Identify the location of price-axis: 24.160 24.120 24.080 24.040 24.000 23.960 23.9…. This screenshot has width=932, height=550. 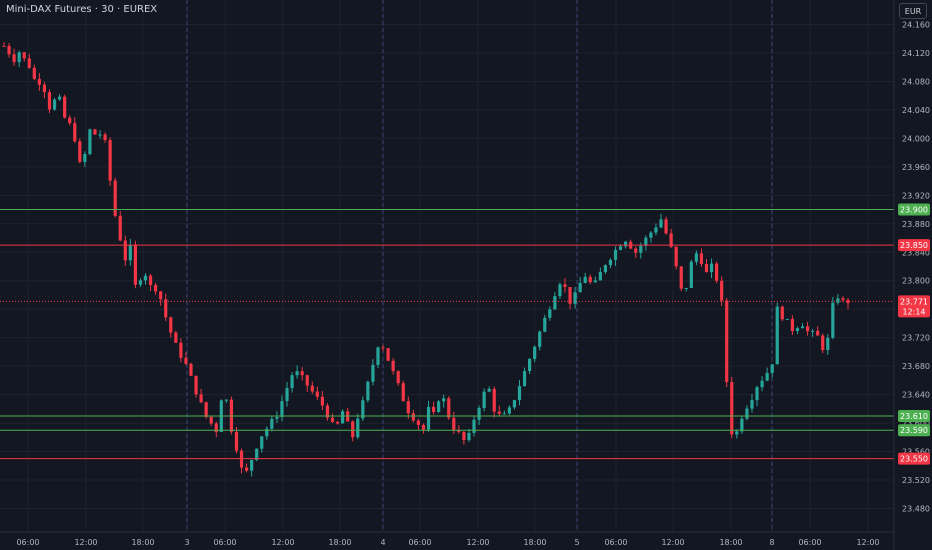
(916, 267).